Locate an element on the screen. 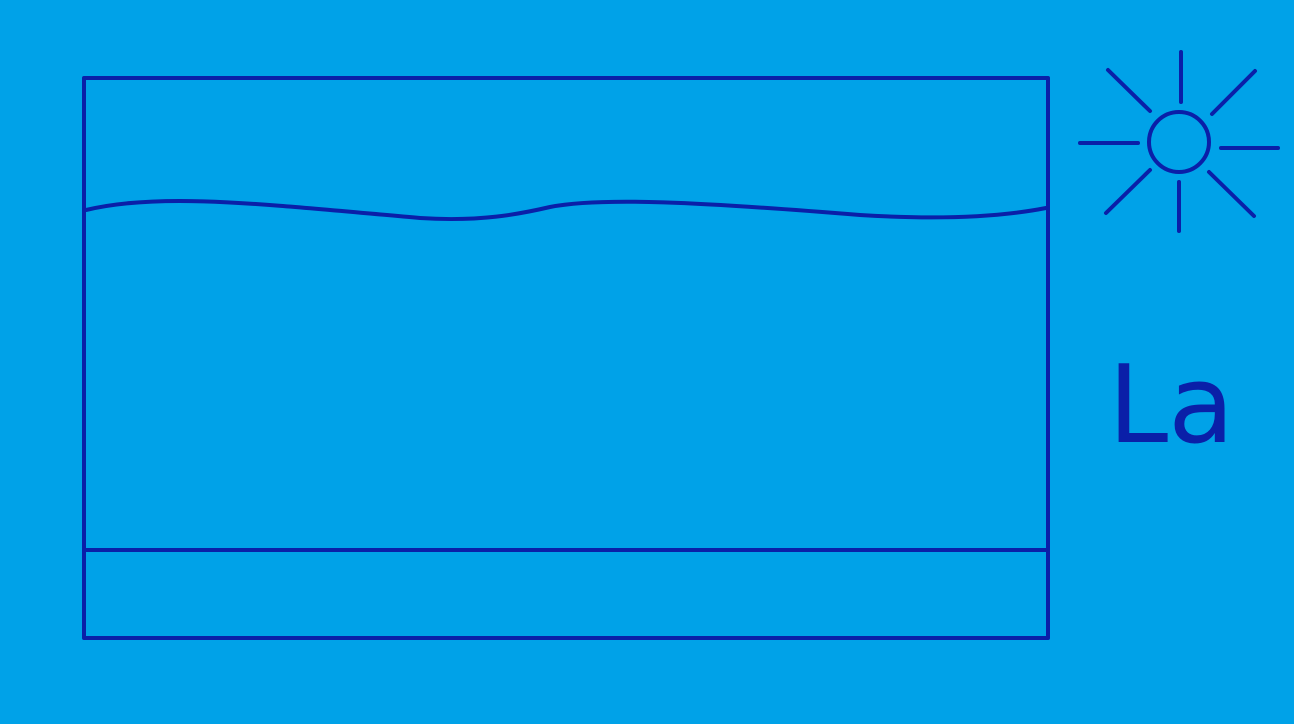  diagram-label: La is located at coordinates (1171, 405).